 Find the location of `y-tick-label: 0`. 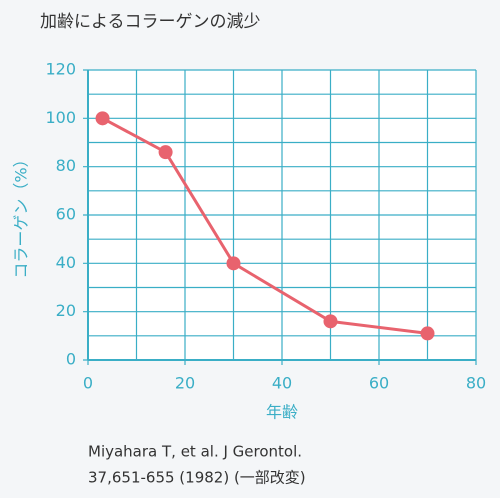

y-tick-label: 0 is located at coordinates (71, 359).